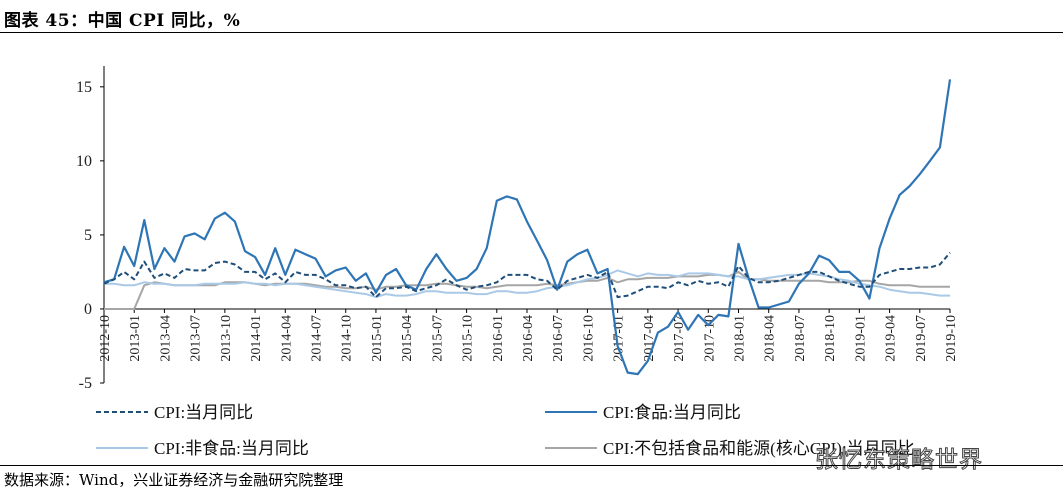  Describe the element at coordinates (88, 235) in the screenshot. I see `y-tick-label: 5` at that location.